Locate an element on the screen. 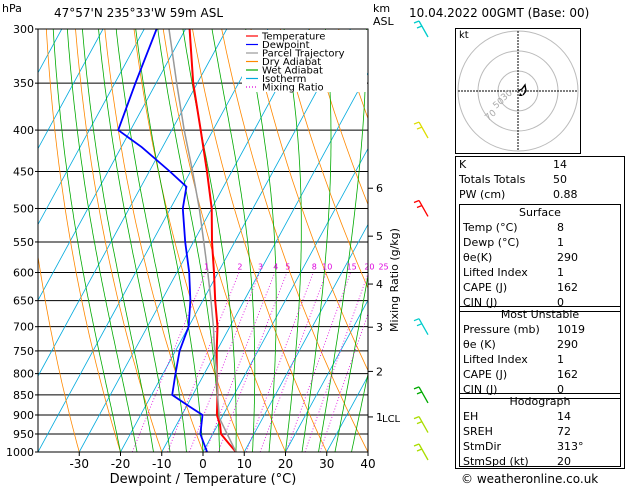 The height and width of the screenshot is (486, 629). unstable-label: Pressure (mb) is located at coordinates (501, 329).